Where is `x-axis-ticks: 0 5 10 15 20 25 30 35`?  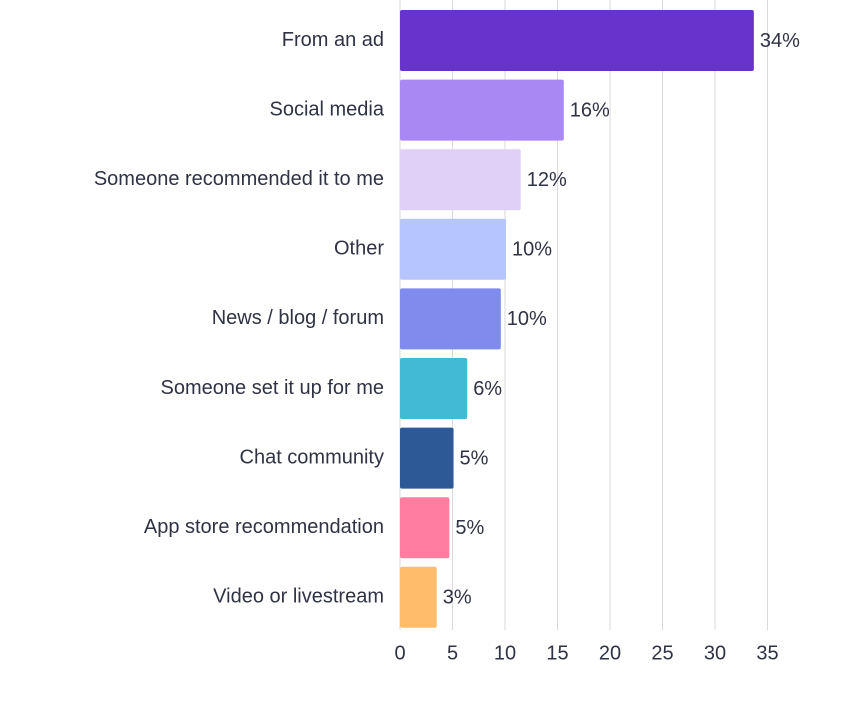 x-axis-ticks: 0 5 10 15 20 25 30 35 is located at coordinates (586, 653).